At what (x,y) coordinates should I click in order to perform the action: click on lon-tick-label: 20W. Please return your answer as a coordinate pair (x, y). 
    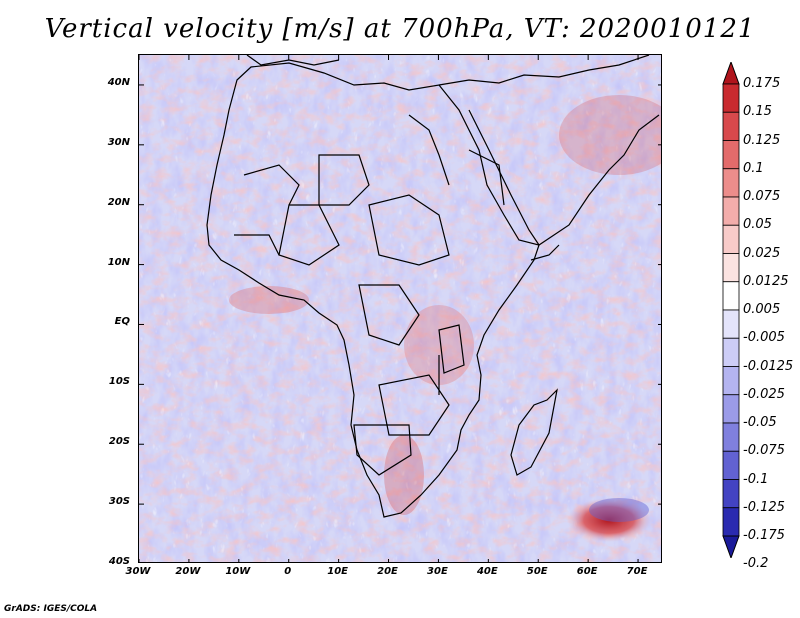
    Looking at the image, I should click on (188, 571).